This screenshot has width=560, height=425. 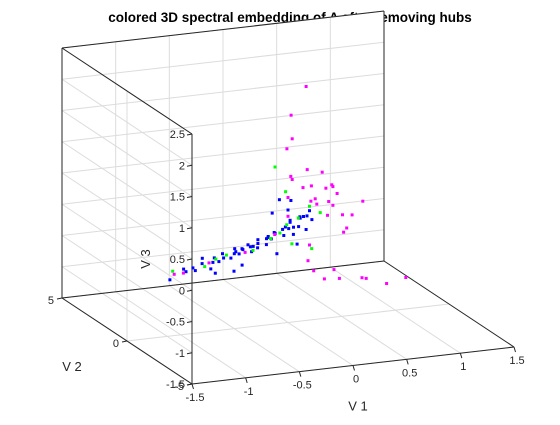 What do you see at coordinates (358, 406) in the screenshot?
I see `x-axis-label: V 1` at bounding box center [358, 406].